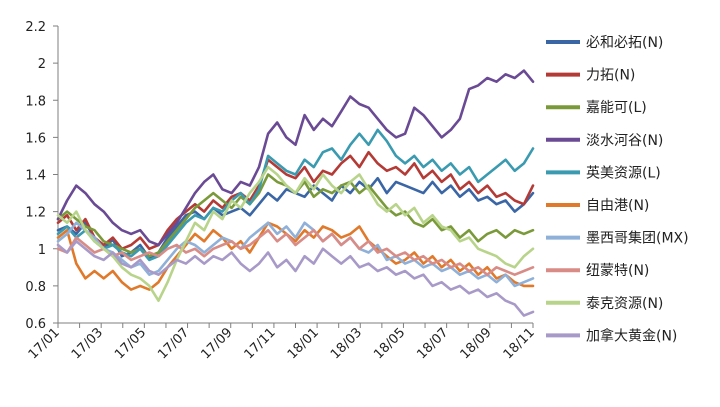 The image size is (720, 407). Describe the element at coordinates (35, 101) in the screenshot. I see `y-tick-label: 1.8` at that location.